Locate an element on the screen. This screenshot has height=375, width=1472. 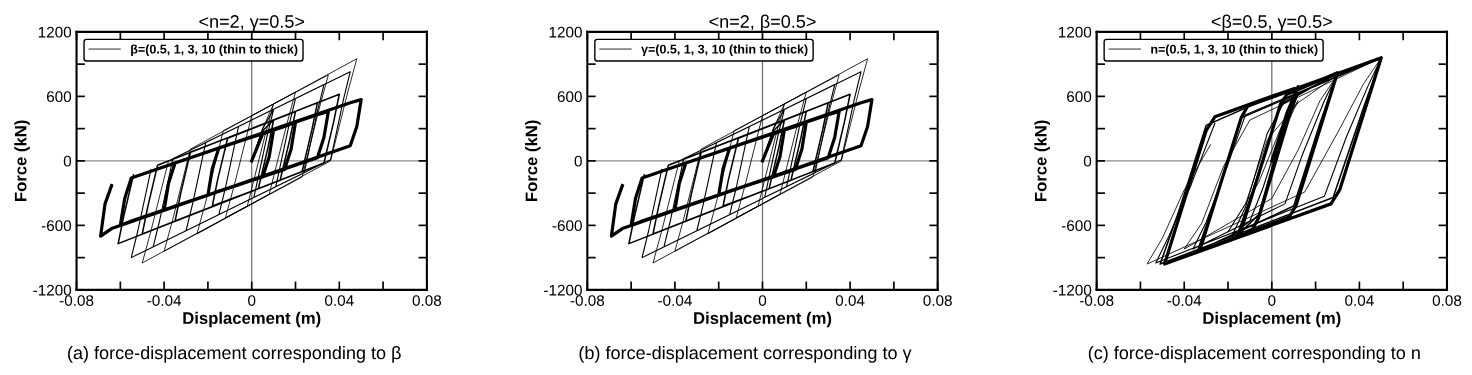
text: (c) force-displacement corresponding to n is located at coordinates (1254, 354).